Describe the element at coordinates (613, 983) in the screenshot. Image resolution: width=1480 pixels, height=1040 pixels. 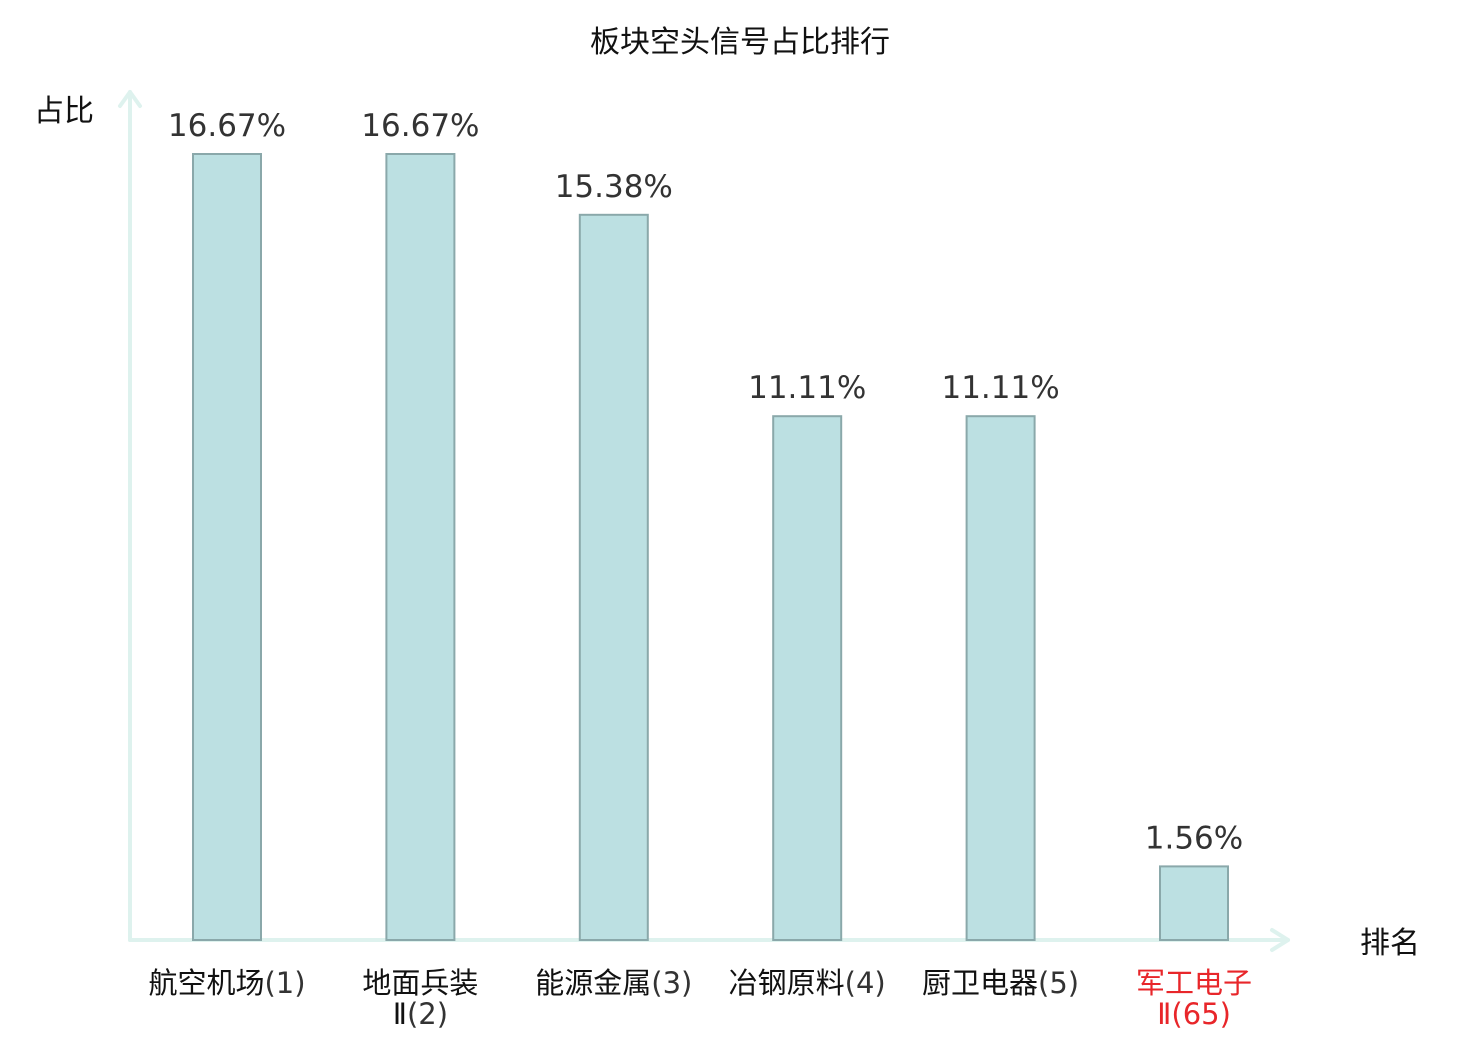
I see `x-tick-label-3: 能源金属(3)` at that location.